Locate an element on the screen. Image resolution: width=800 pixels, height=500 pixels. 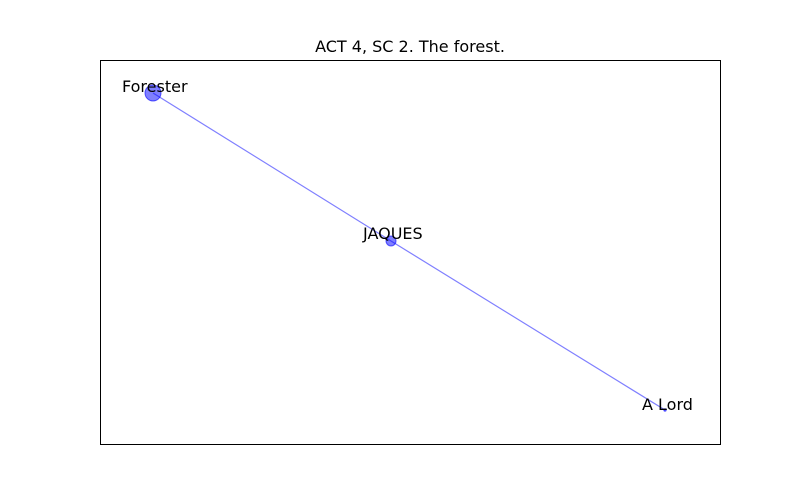
edge-jaques-a-lord is located at coordinates (528, 325).